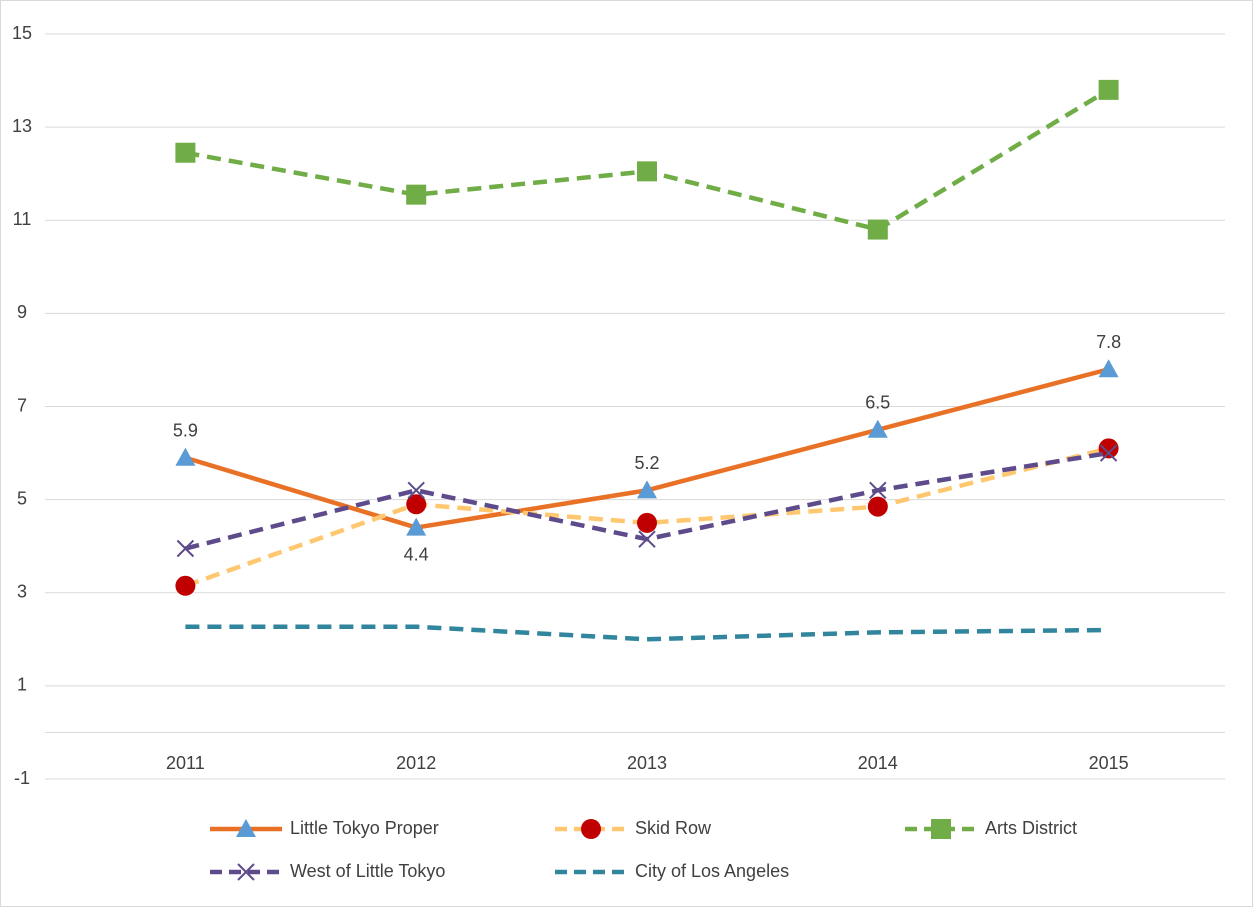 The image size is (1253, 907). What do you see at coordinates (877, 403) in the screenshot?
I see `data-label: 6.5` at bounding box center [877, 403].